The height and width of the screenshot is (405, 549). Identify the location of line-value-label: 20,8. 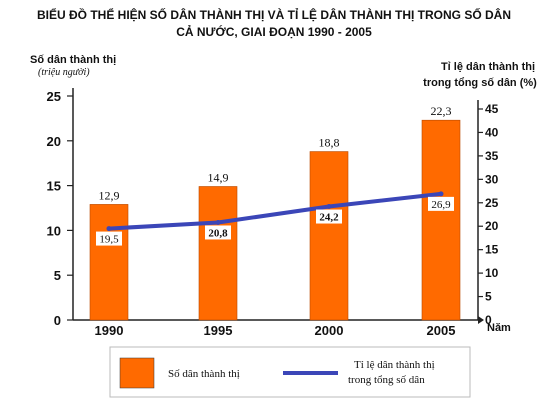
(218, 233).